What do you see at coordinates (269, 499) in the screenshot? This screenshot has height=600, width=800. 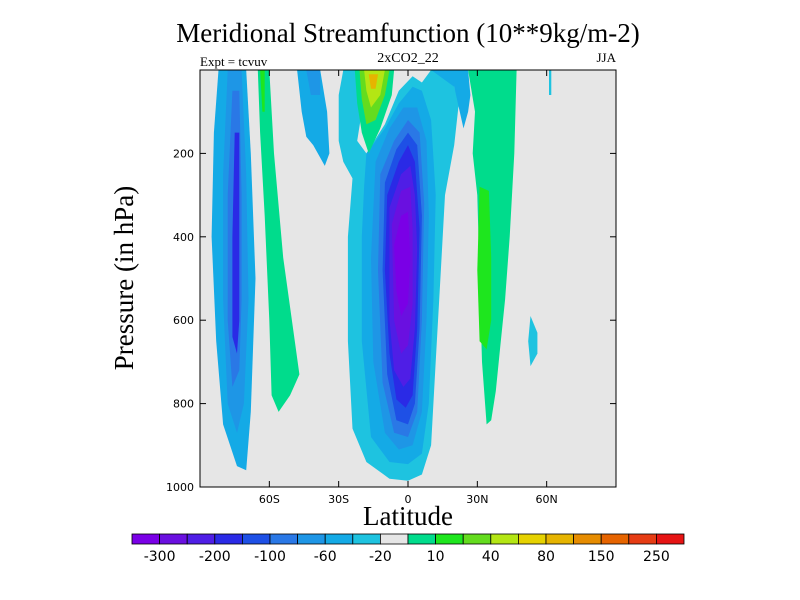 I see `x-tick-label-0: 60S` at bounding box center [269, 499].